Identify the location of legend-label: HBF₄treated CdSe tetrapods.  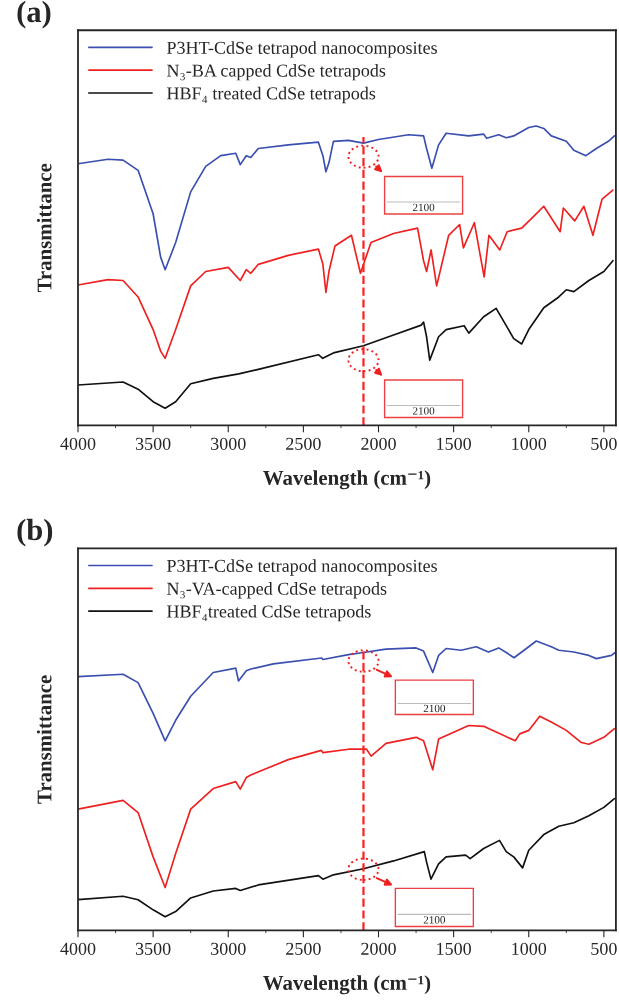
(268, 613).